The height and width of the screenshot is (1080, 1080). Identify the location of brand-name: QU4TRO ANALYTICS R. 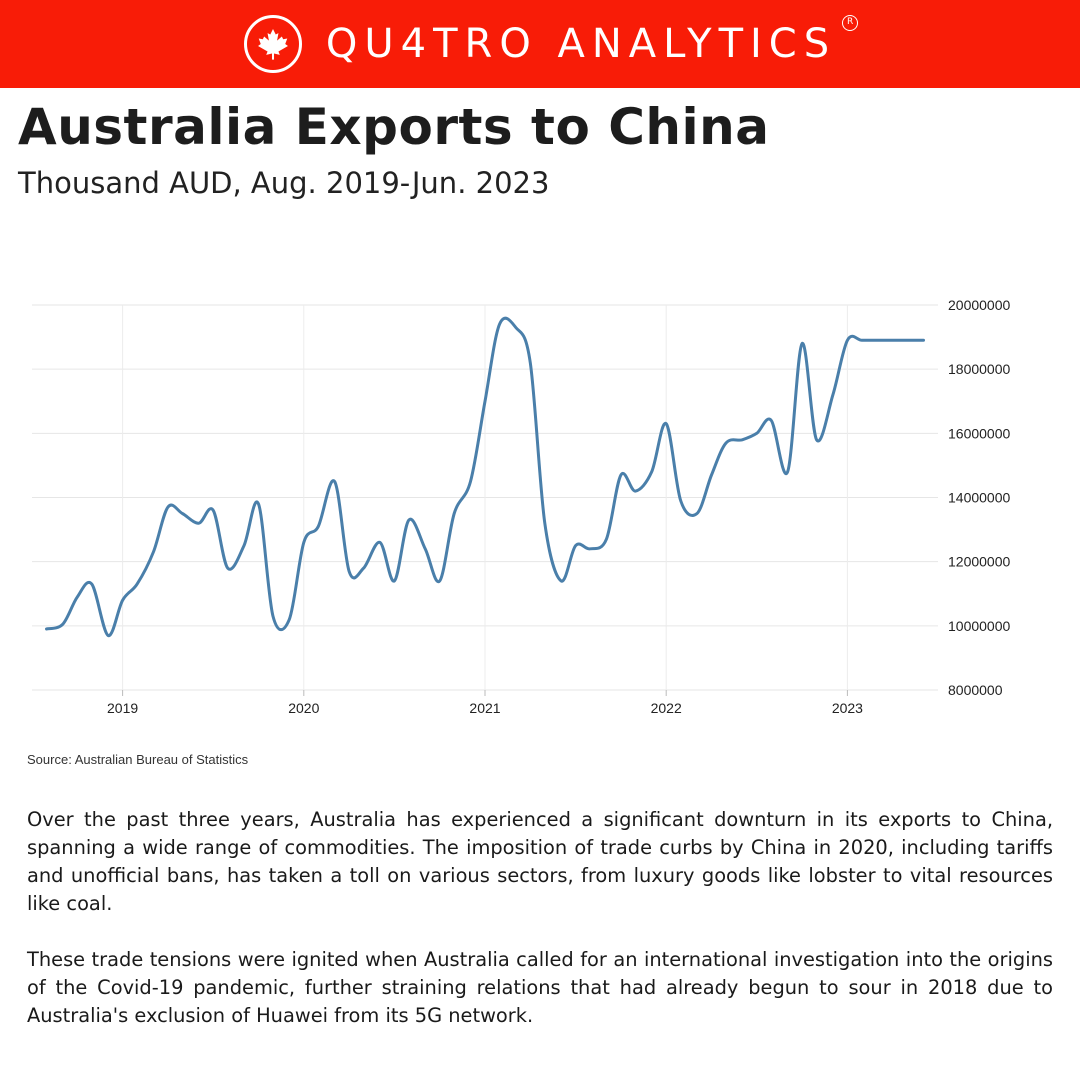
(592, 41).